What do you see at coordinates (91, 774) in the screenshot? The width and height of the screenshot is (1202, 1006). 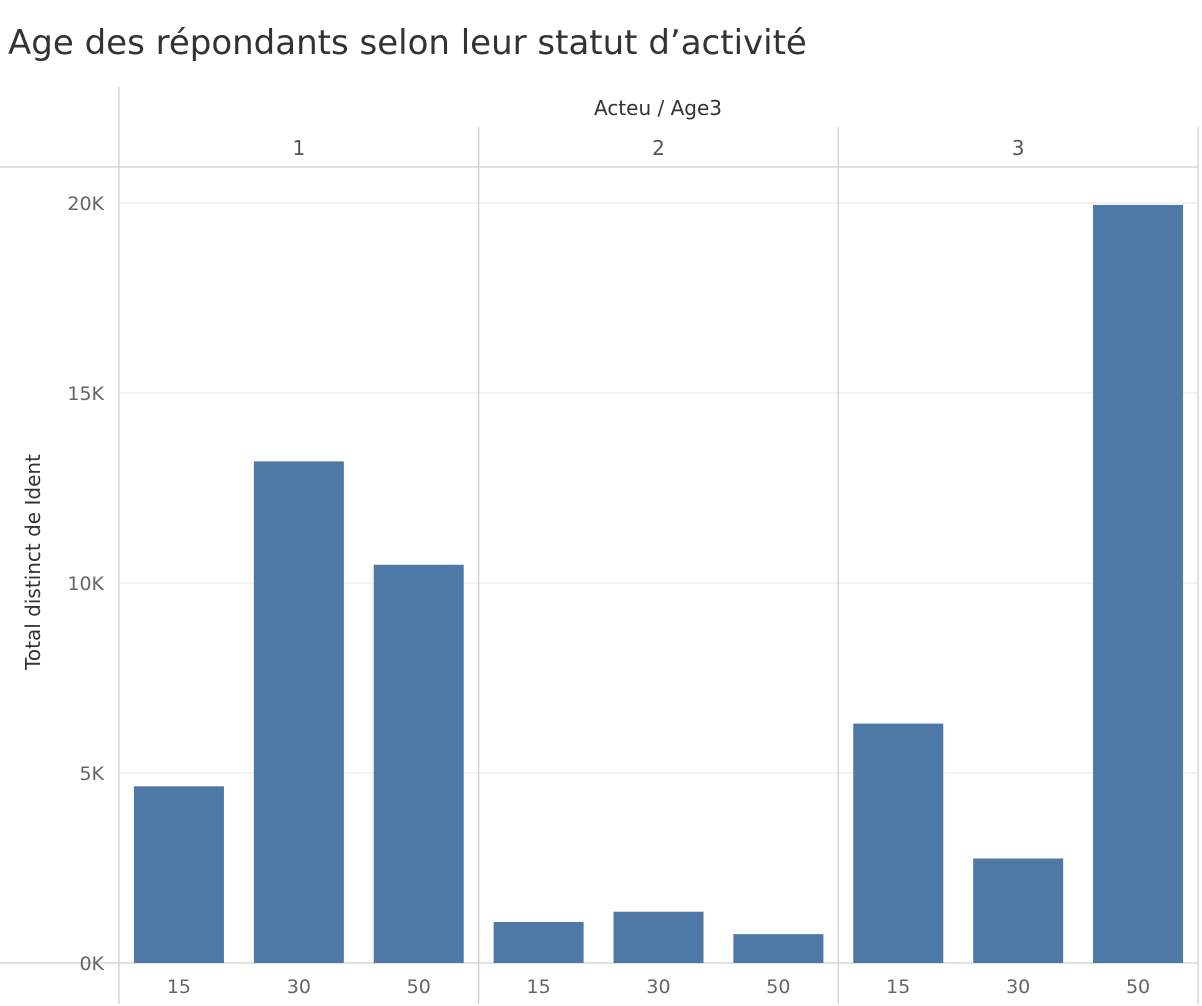 I see `y-tick-label: 5K` at bounding box center [91, 774].